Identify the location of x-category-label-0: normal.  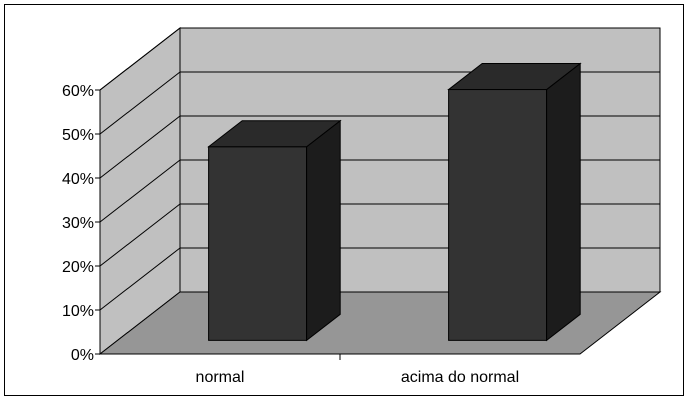
(220, 377).